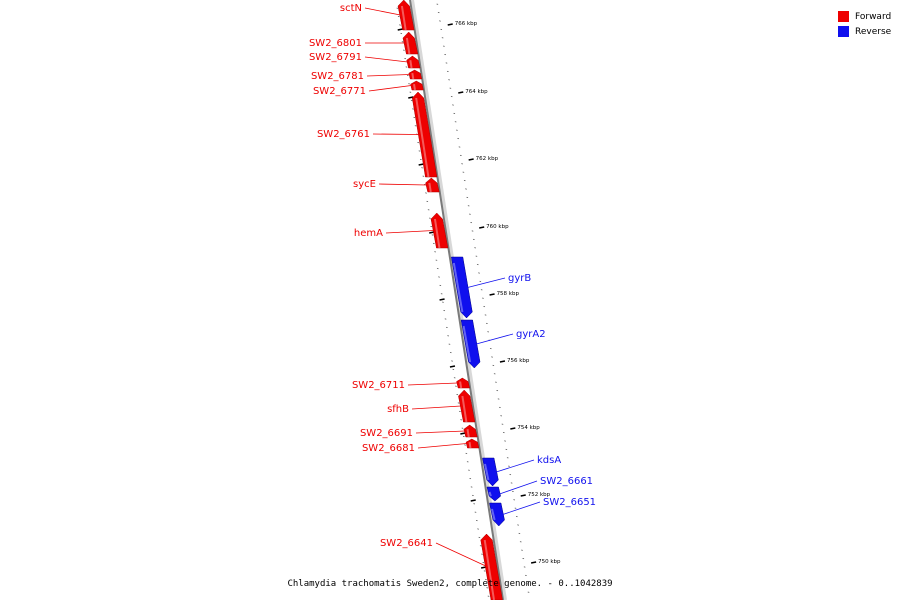  Describe the element at coordinates (406, 543) in the screenshot. I see `gene-label: SW2_6641` at that location.